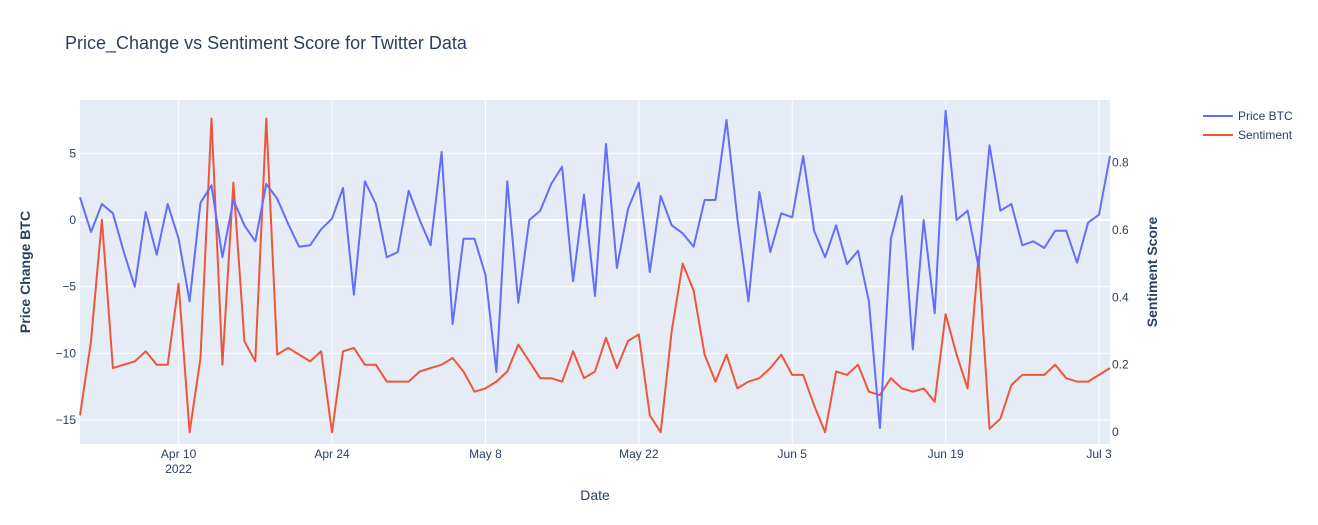 This screenshot has width=1318, height=525. What do you see at coordinates (25, 272) in the screenshot?
I see `y-axis-title: Price Change BTC` at bounding box center [25, 272].